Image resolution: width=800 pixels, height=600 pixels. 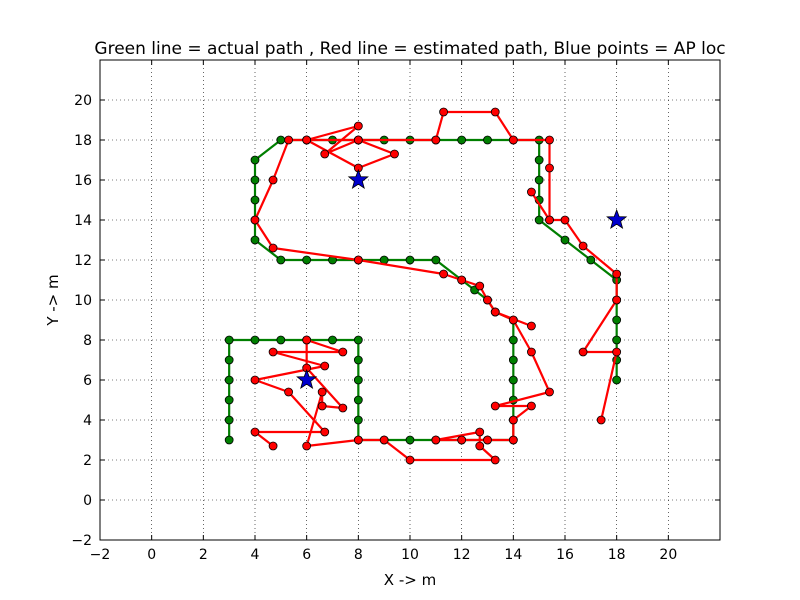 I want to click on x-tick-label: 0, so click(x=151, y=555).